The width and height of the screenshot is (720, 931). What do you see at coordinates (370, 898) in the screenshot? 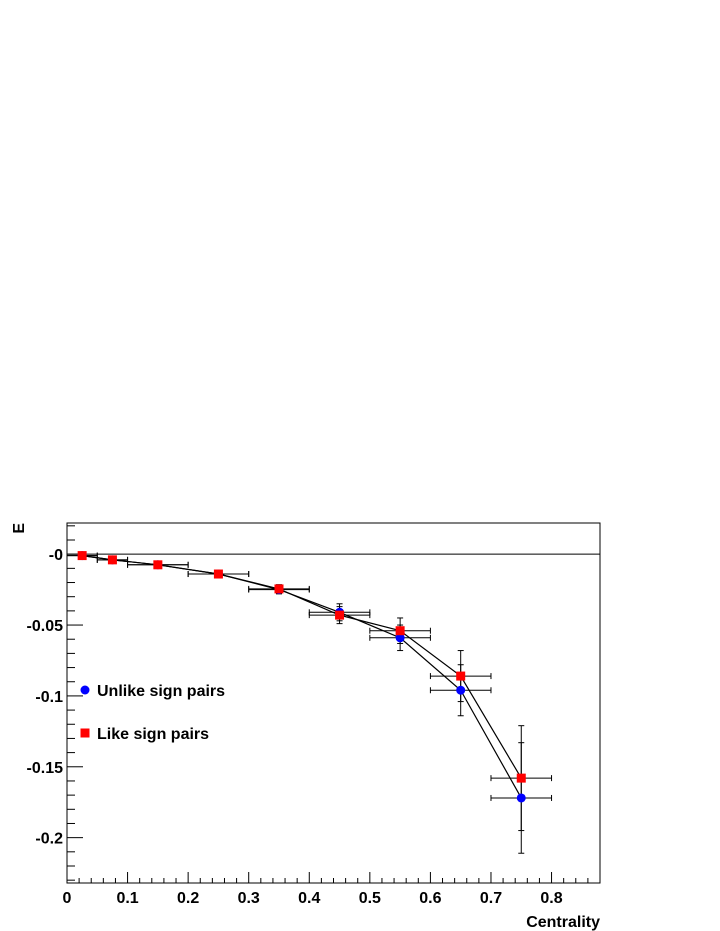
I see `x-tick-label: 0.5` at bounding box center [370, 898].